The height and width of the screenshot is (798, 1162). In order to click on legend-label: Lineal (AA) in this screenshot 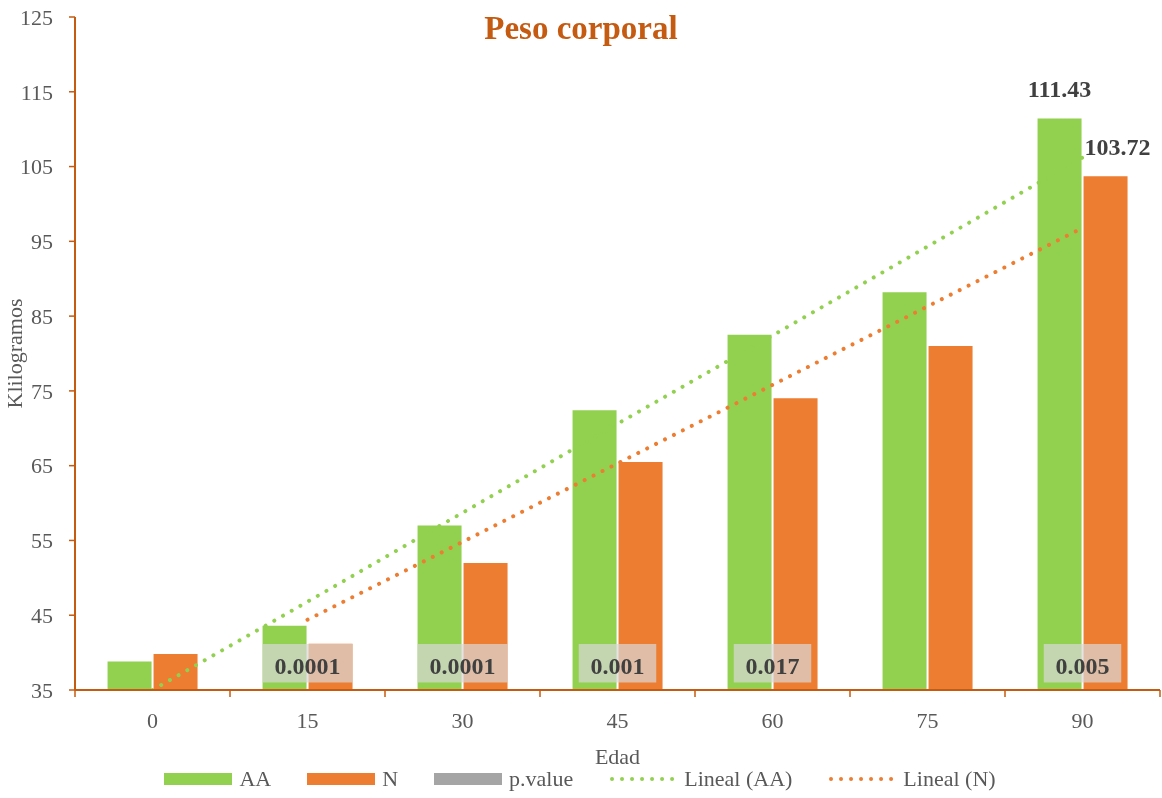, I will do `click(738, 778)`.